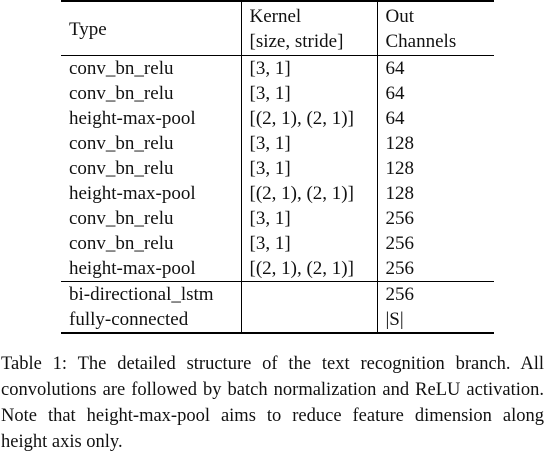  What do you see at coordinates (400, 16) in the screenshot?
I see `header-out-line1: Out` at bounding box center [400, 16].